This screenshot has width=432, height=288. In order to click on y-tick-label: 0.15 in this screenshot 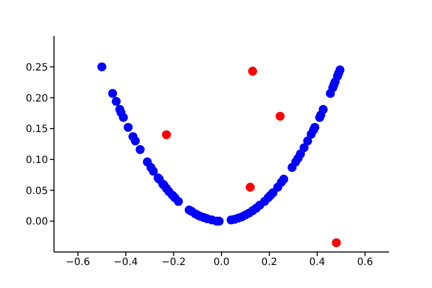, I will do `click(37, 130)`.